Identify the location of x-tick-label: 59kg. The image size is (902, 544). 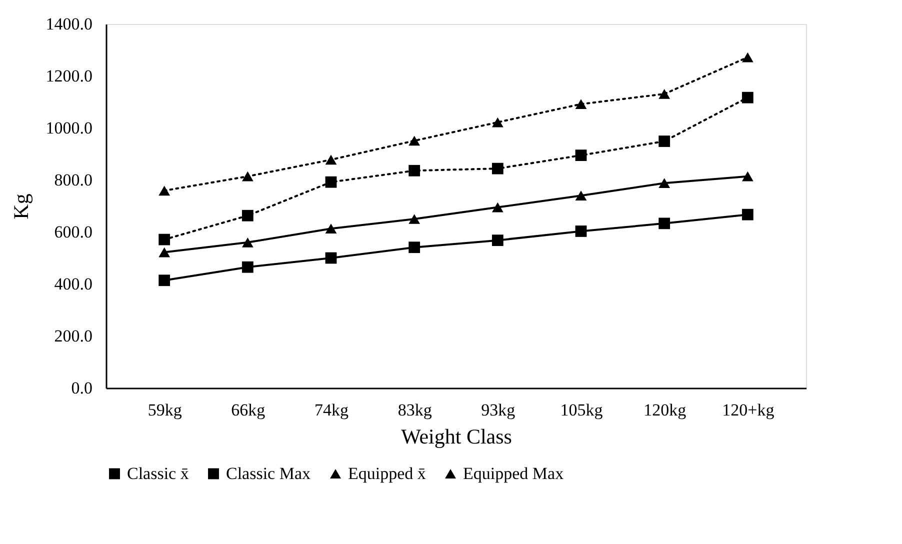
(165, 410).